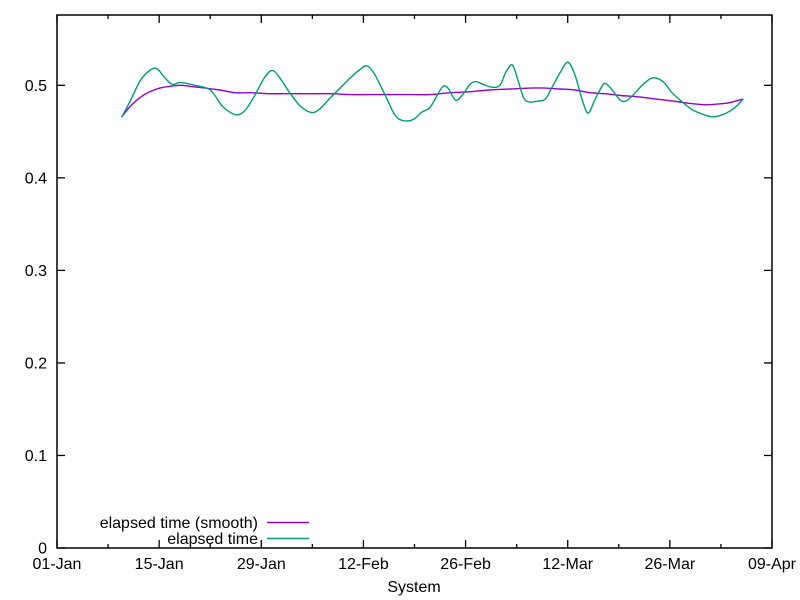 Image resolution: width=800 pixels, height=600 pixels. What do you see at coordinates (363, 564) in the screenshot?
I see `x-tick-label: 12-Feb` at bounding box center [363, 564].